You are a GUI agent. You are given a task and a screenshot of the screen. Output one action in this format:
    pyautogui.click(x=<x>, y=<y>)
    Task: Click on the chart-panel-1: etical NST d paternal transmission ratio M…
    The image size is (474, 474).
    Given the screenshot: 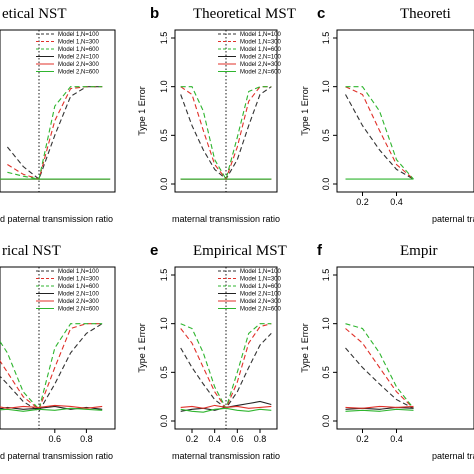 What is the action you would take?
    pyautogui.click(x=58, y=115)
    